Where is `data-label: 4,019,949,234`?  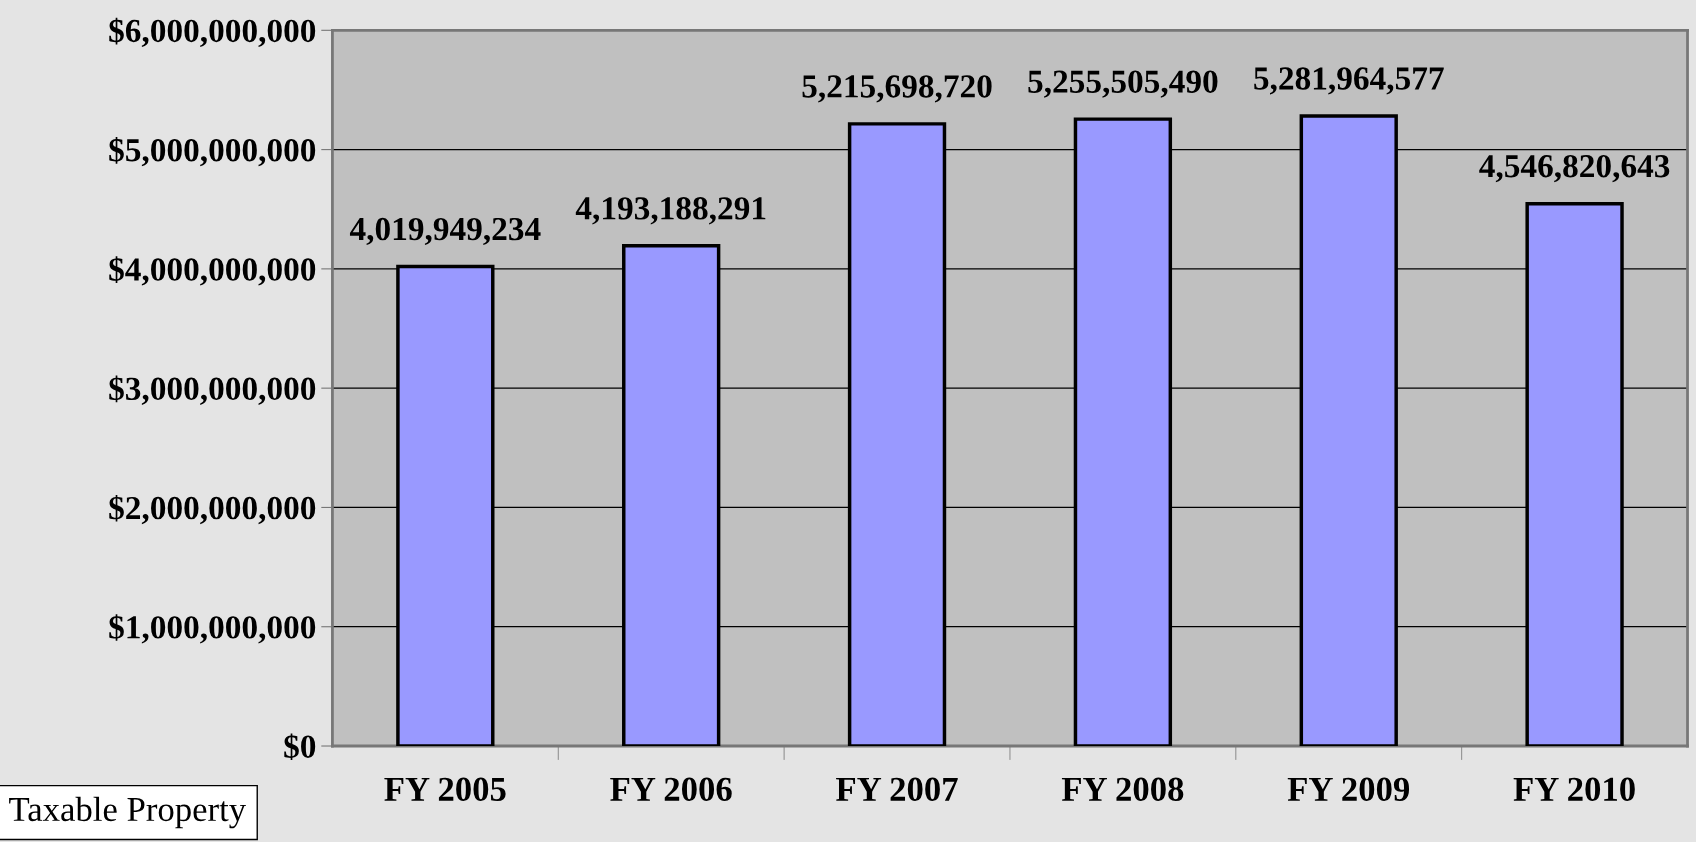 data-label: 4,019,949,234 is located at coordinates (445, 231).